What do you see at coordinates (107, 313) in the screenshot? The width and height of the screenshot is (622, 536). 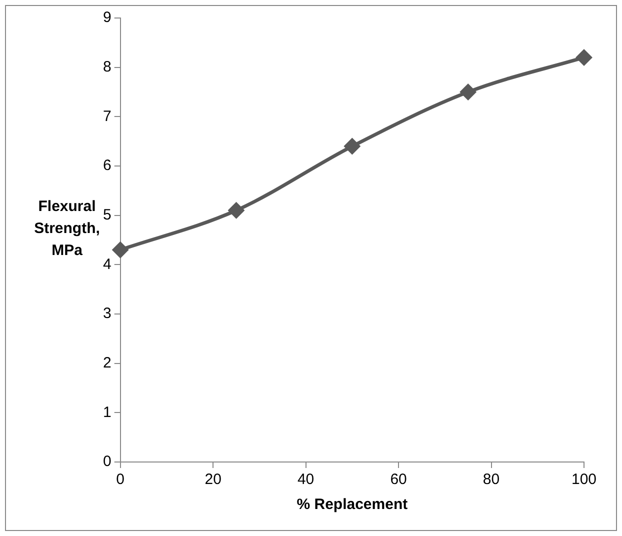 I see `y-tick-label: 3` at bounding box center [107, 313].